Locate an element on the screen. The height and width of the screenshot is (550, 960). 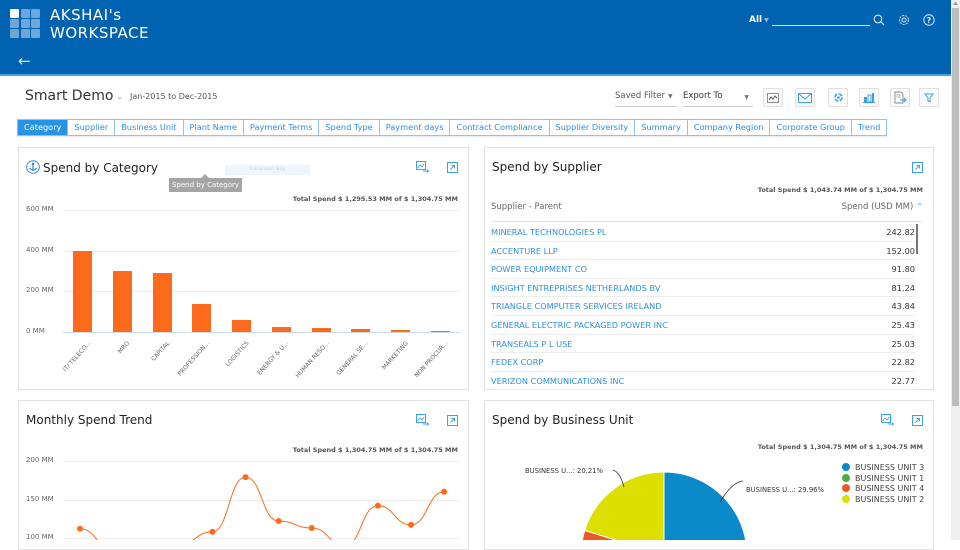
supplier-table-row: GENERAL ELECTRIC PACKAGED POWER INC 25.43 is located at coordinates (703, 325).